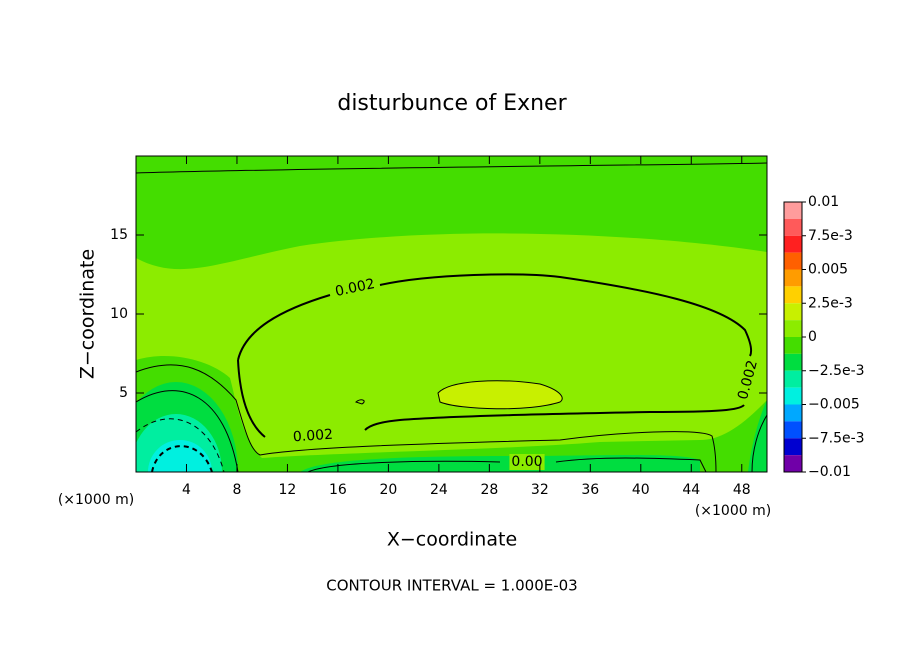  I want to click on colorbar-tick-label: 0.005, so click(828, 270).